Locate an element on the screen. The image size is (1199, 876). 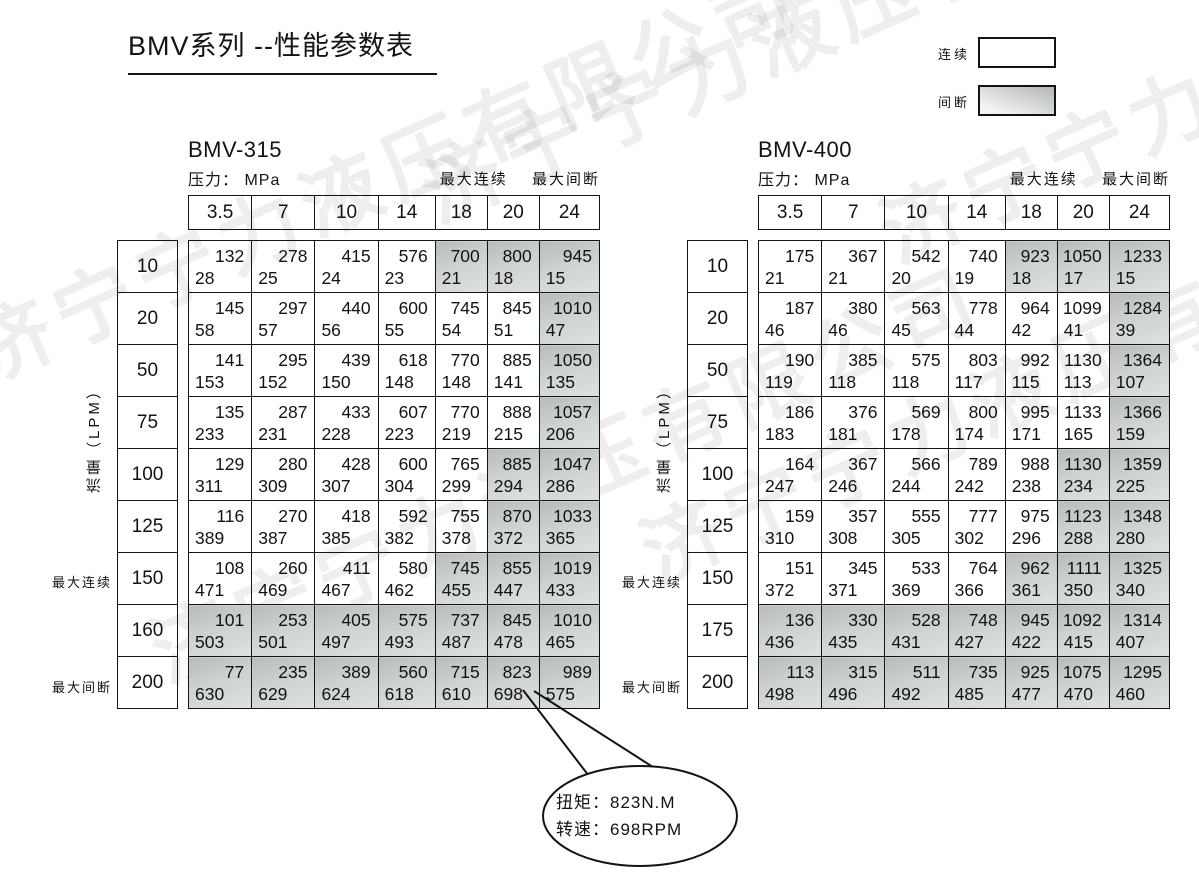
speed-value: 174 is located at coordinates (969, 433).